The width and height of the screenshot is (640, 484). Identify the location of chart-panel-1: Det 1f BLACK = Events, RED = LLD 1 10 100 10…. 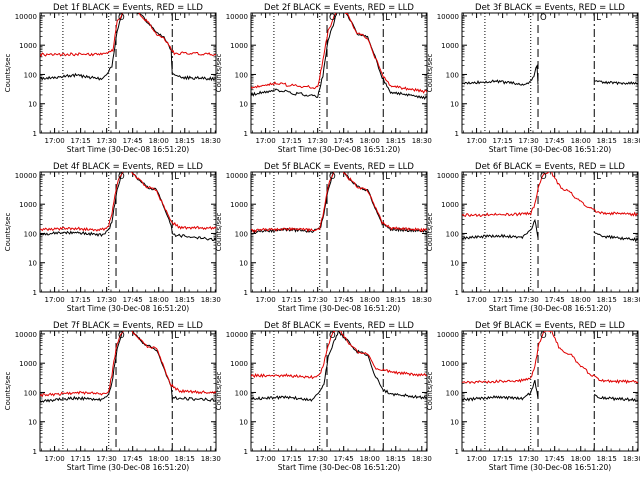
(112, 78).